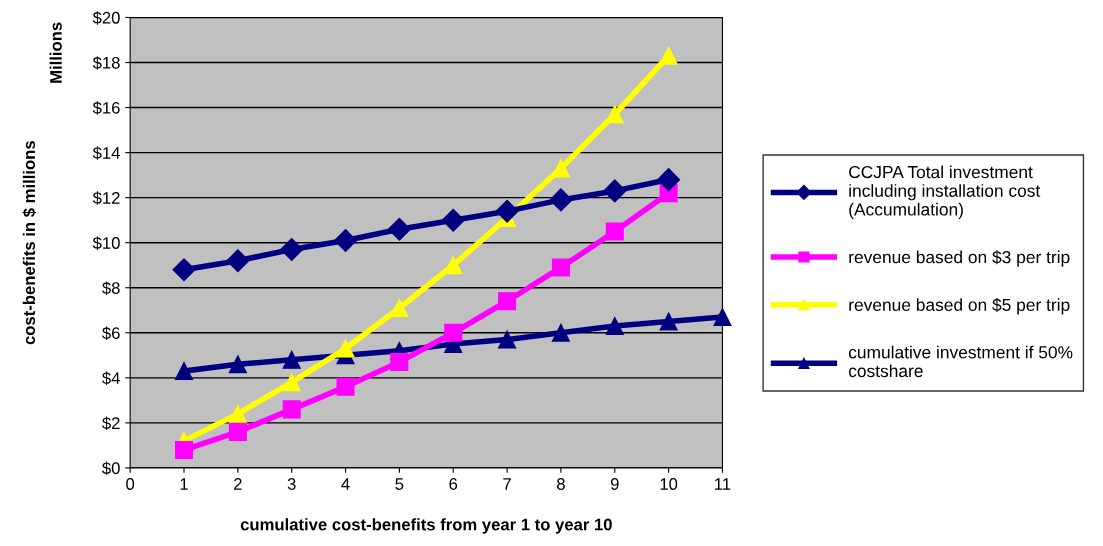 The image size is (1103, 546). What do you see at coordinates (29, 243) in the screenshot?
I see `y-axis-title: cost-benefits in $ millions` at bounding box center [29, 243].